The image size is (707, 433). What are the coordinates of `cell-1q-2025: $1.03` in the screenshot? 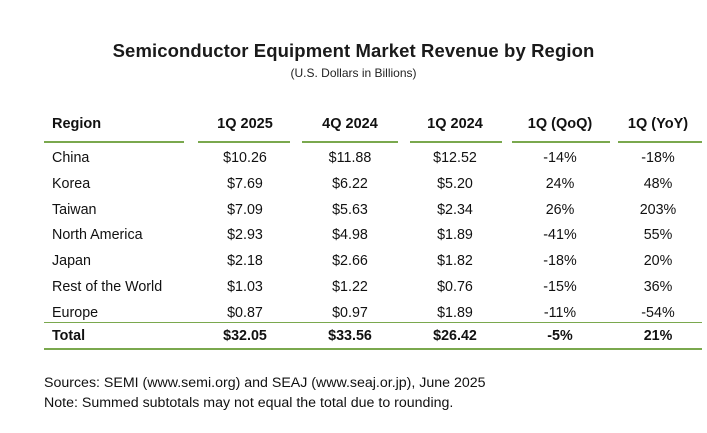 It's located at (245, 287).